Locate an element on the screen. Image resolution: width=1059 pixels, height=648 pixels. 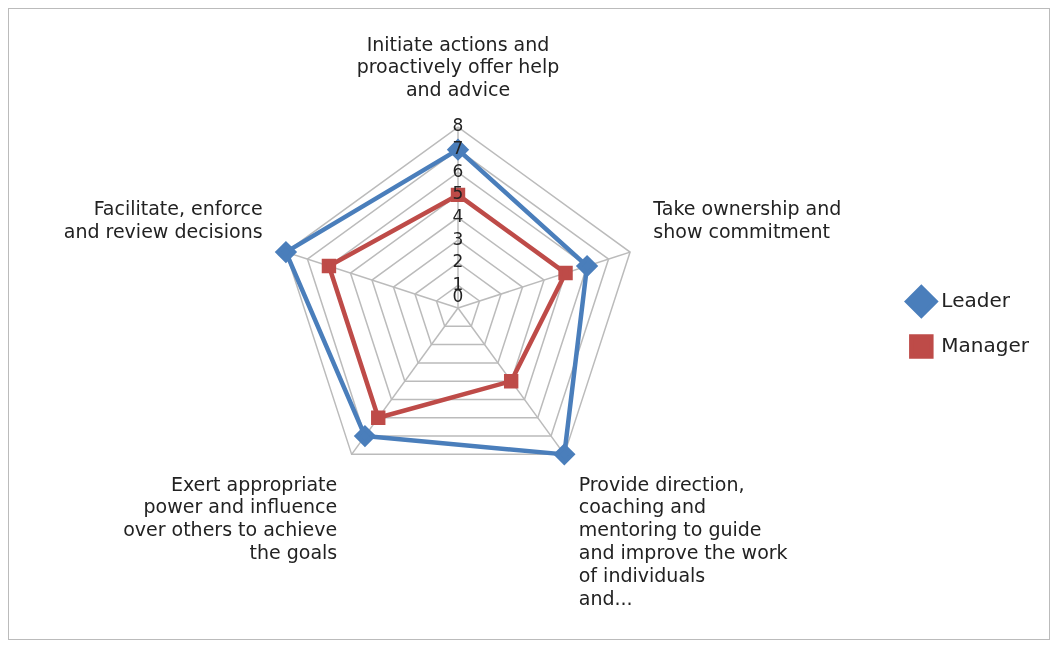
y-tick-label: 3 is located at coordinates (458, 238).